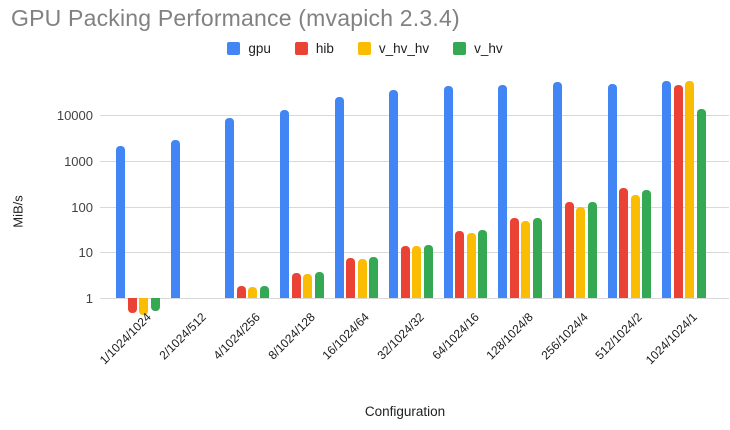 This screenshot has height=430, width=730. Describe the element at coordinates (324, 48) in the screenshot. I see `legend-label-hib: hib` at that location.